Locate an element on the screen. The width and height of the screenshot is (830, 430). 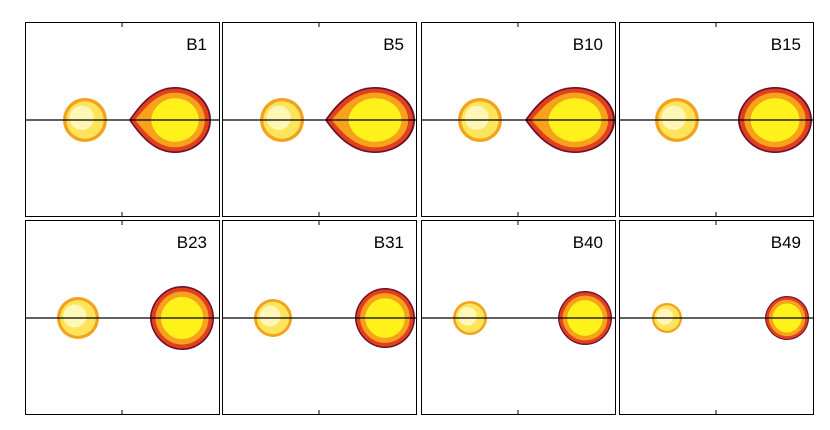
panel: B10 is located at coordinates (518, 119).